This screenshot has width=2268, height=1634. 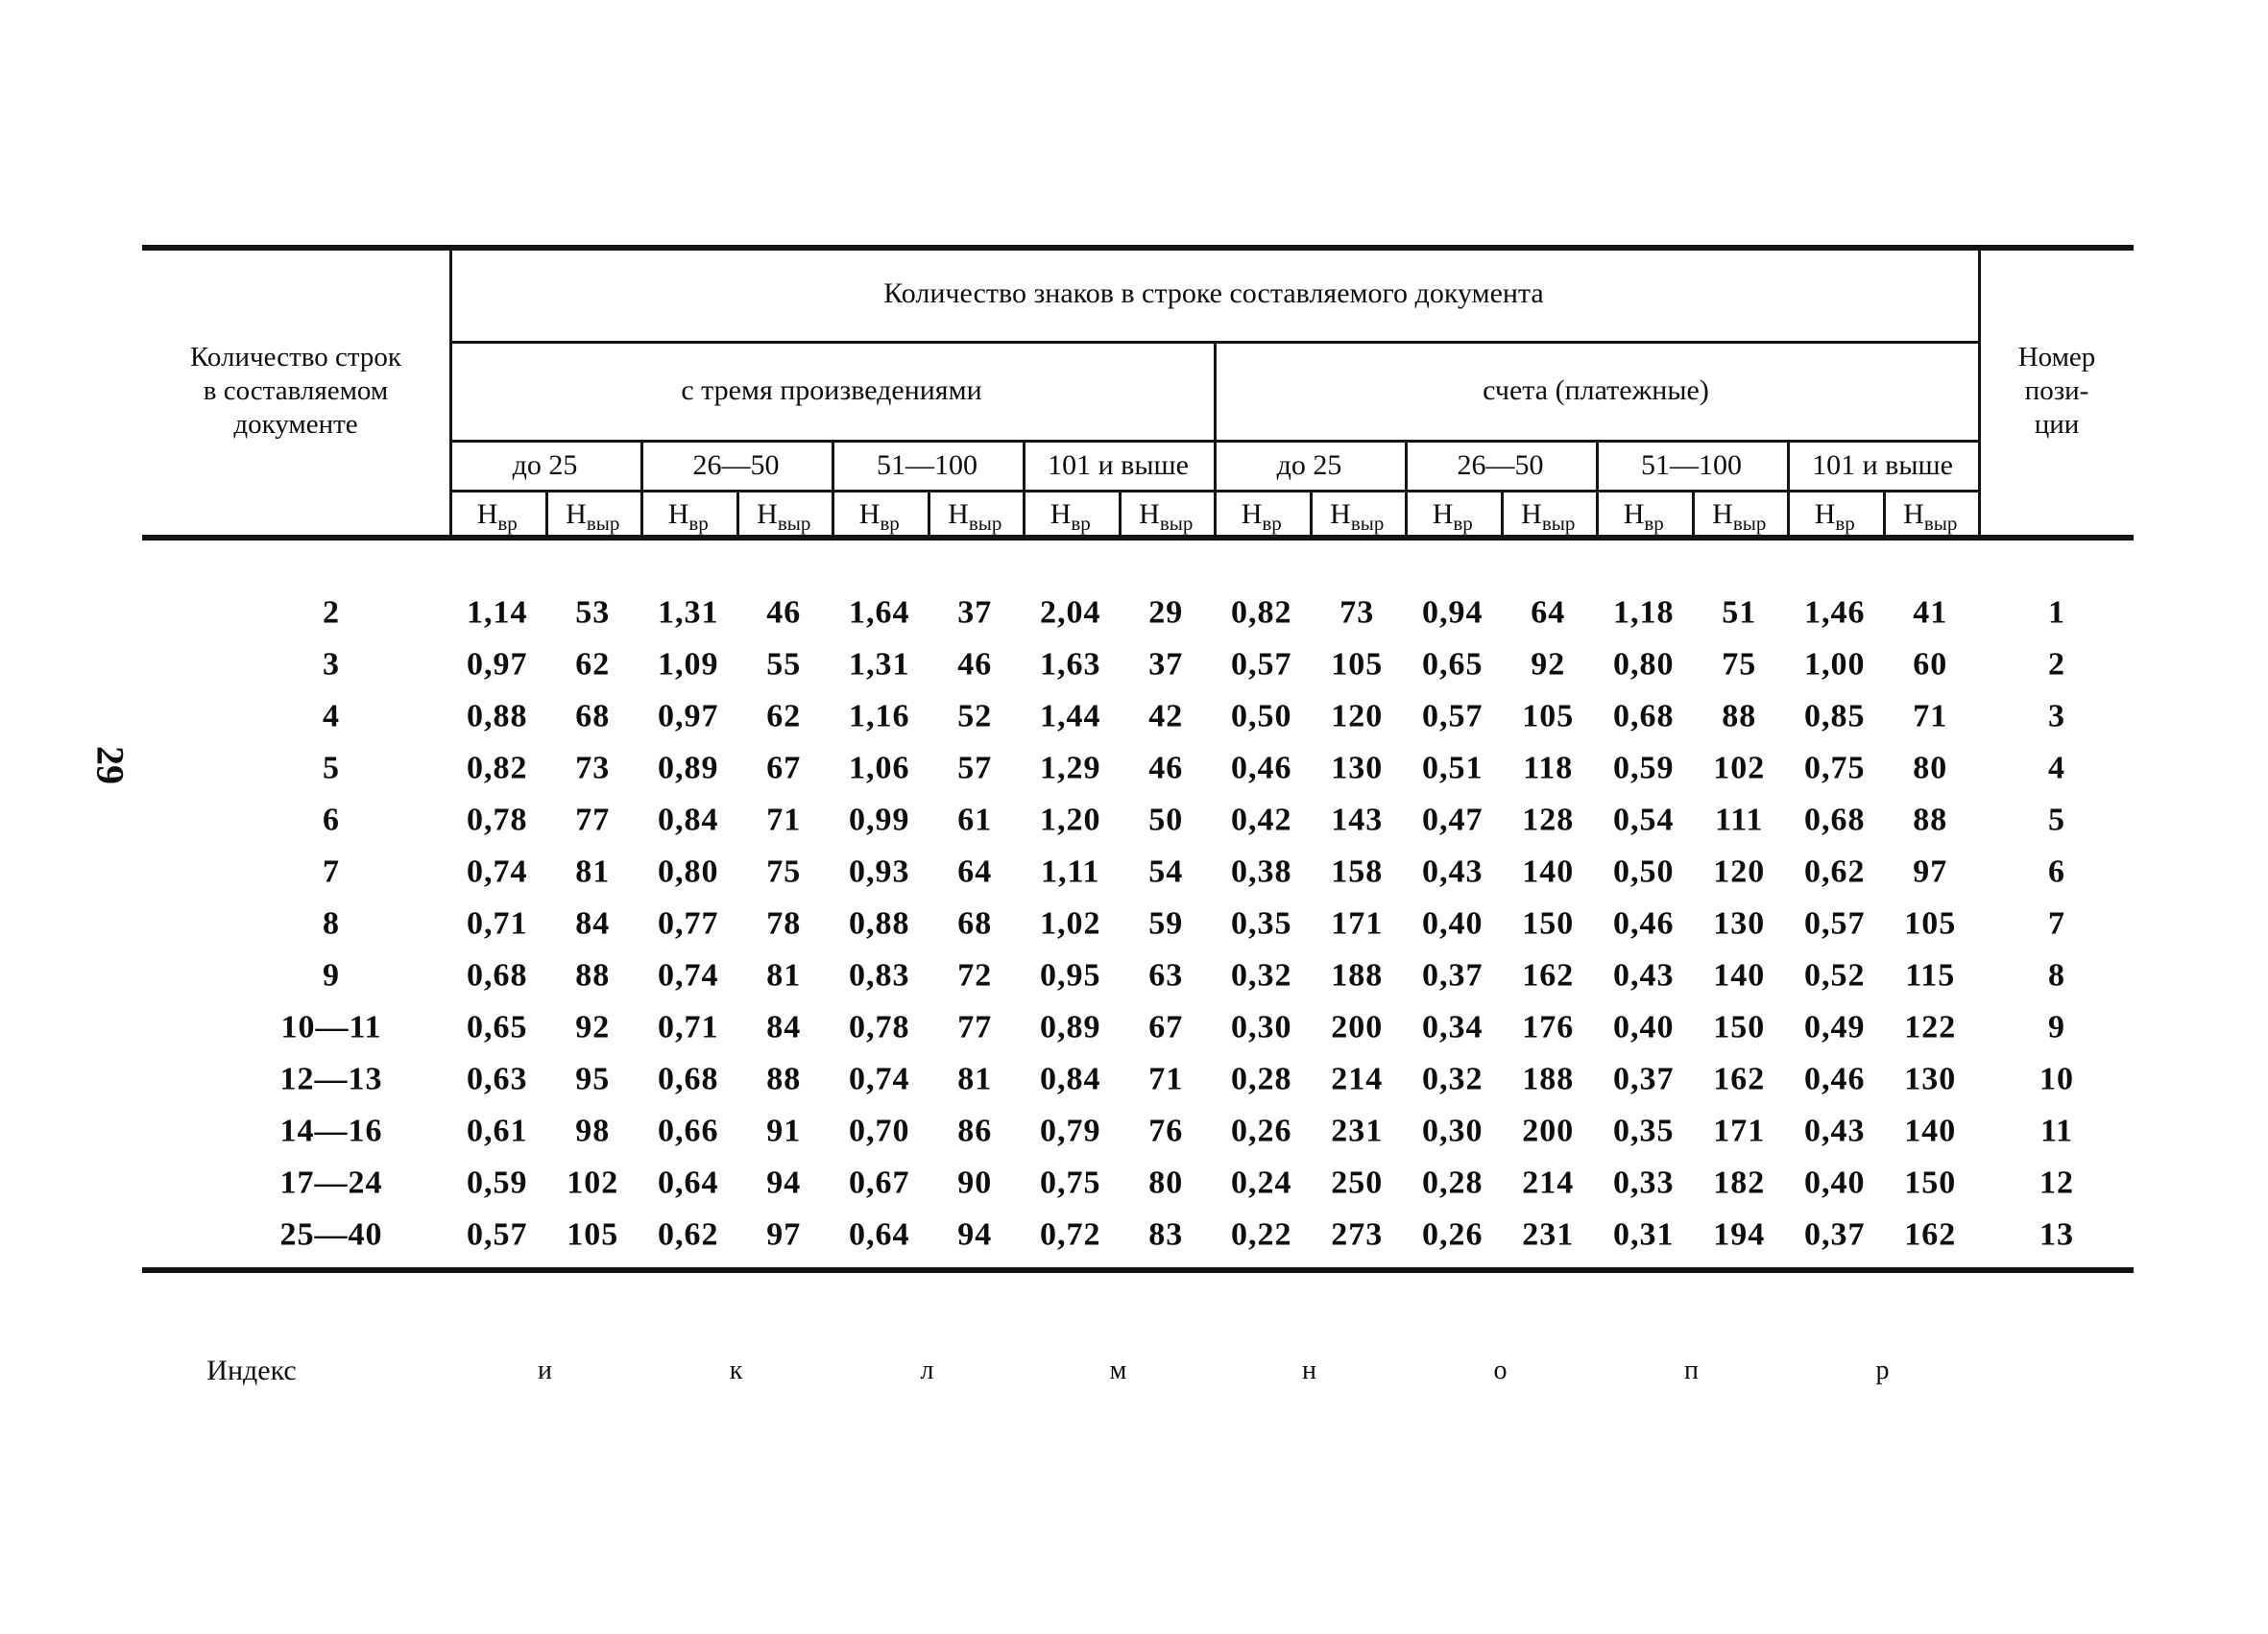 I want to click on row-value: 2,04, so click(x=1070, y=612).